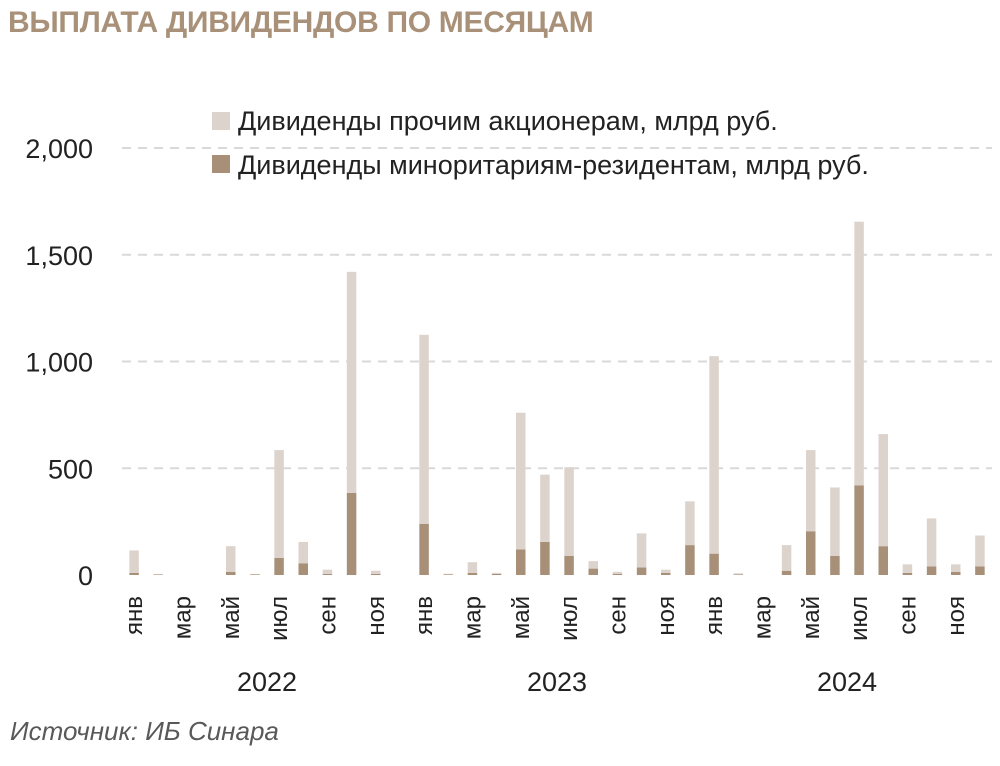  I want to click on legend-swatch-other-shareholders, so click(221, 121).